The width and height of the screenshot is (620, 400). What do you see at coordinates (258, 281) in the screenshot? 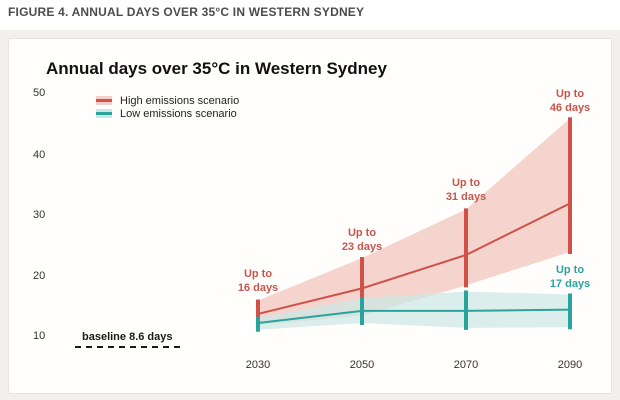
I see `annotation-high-2030: Up to 16 days` at bounding box center [258, 281].